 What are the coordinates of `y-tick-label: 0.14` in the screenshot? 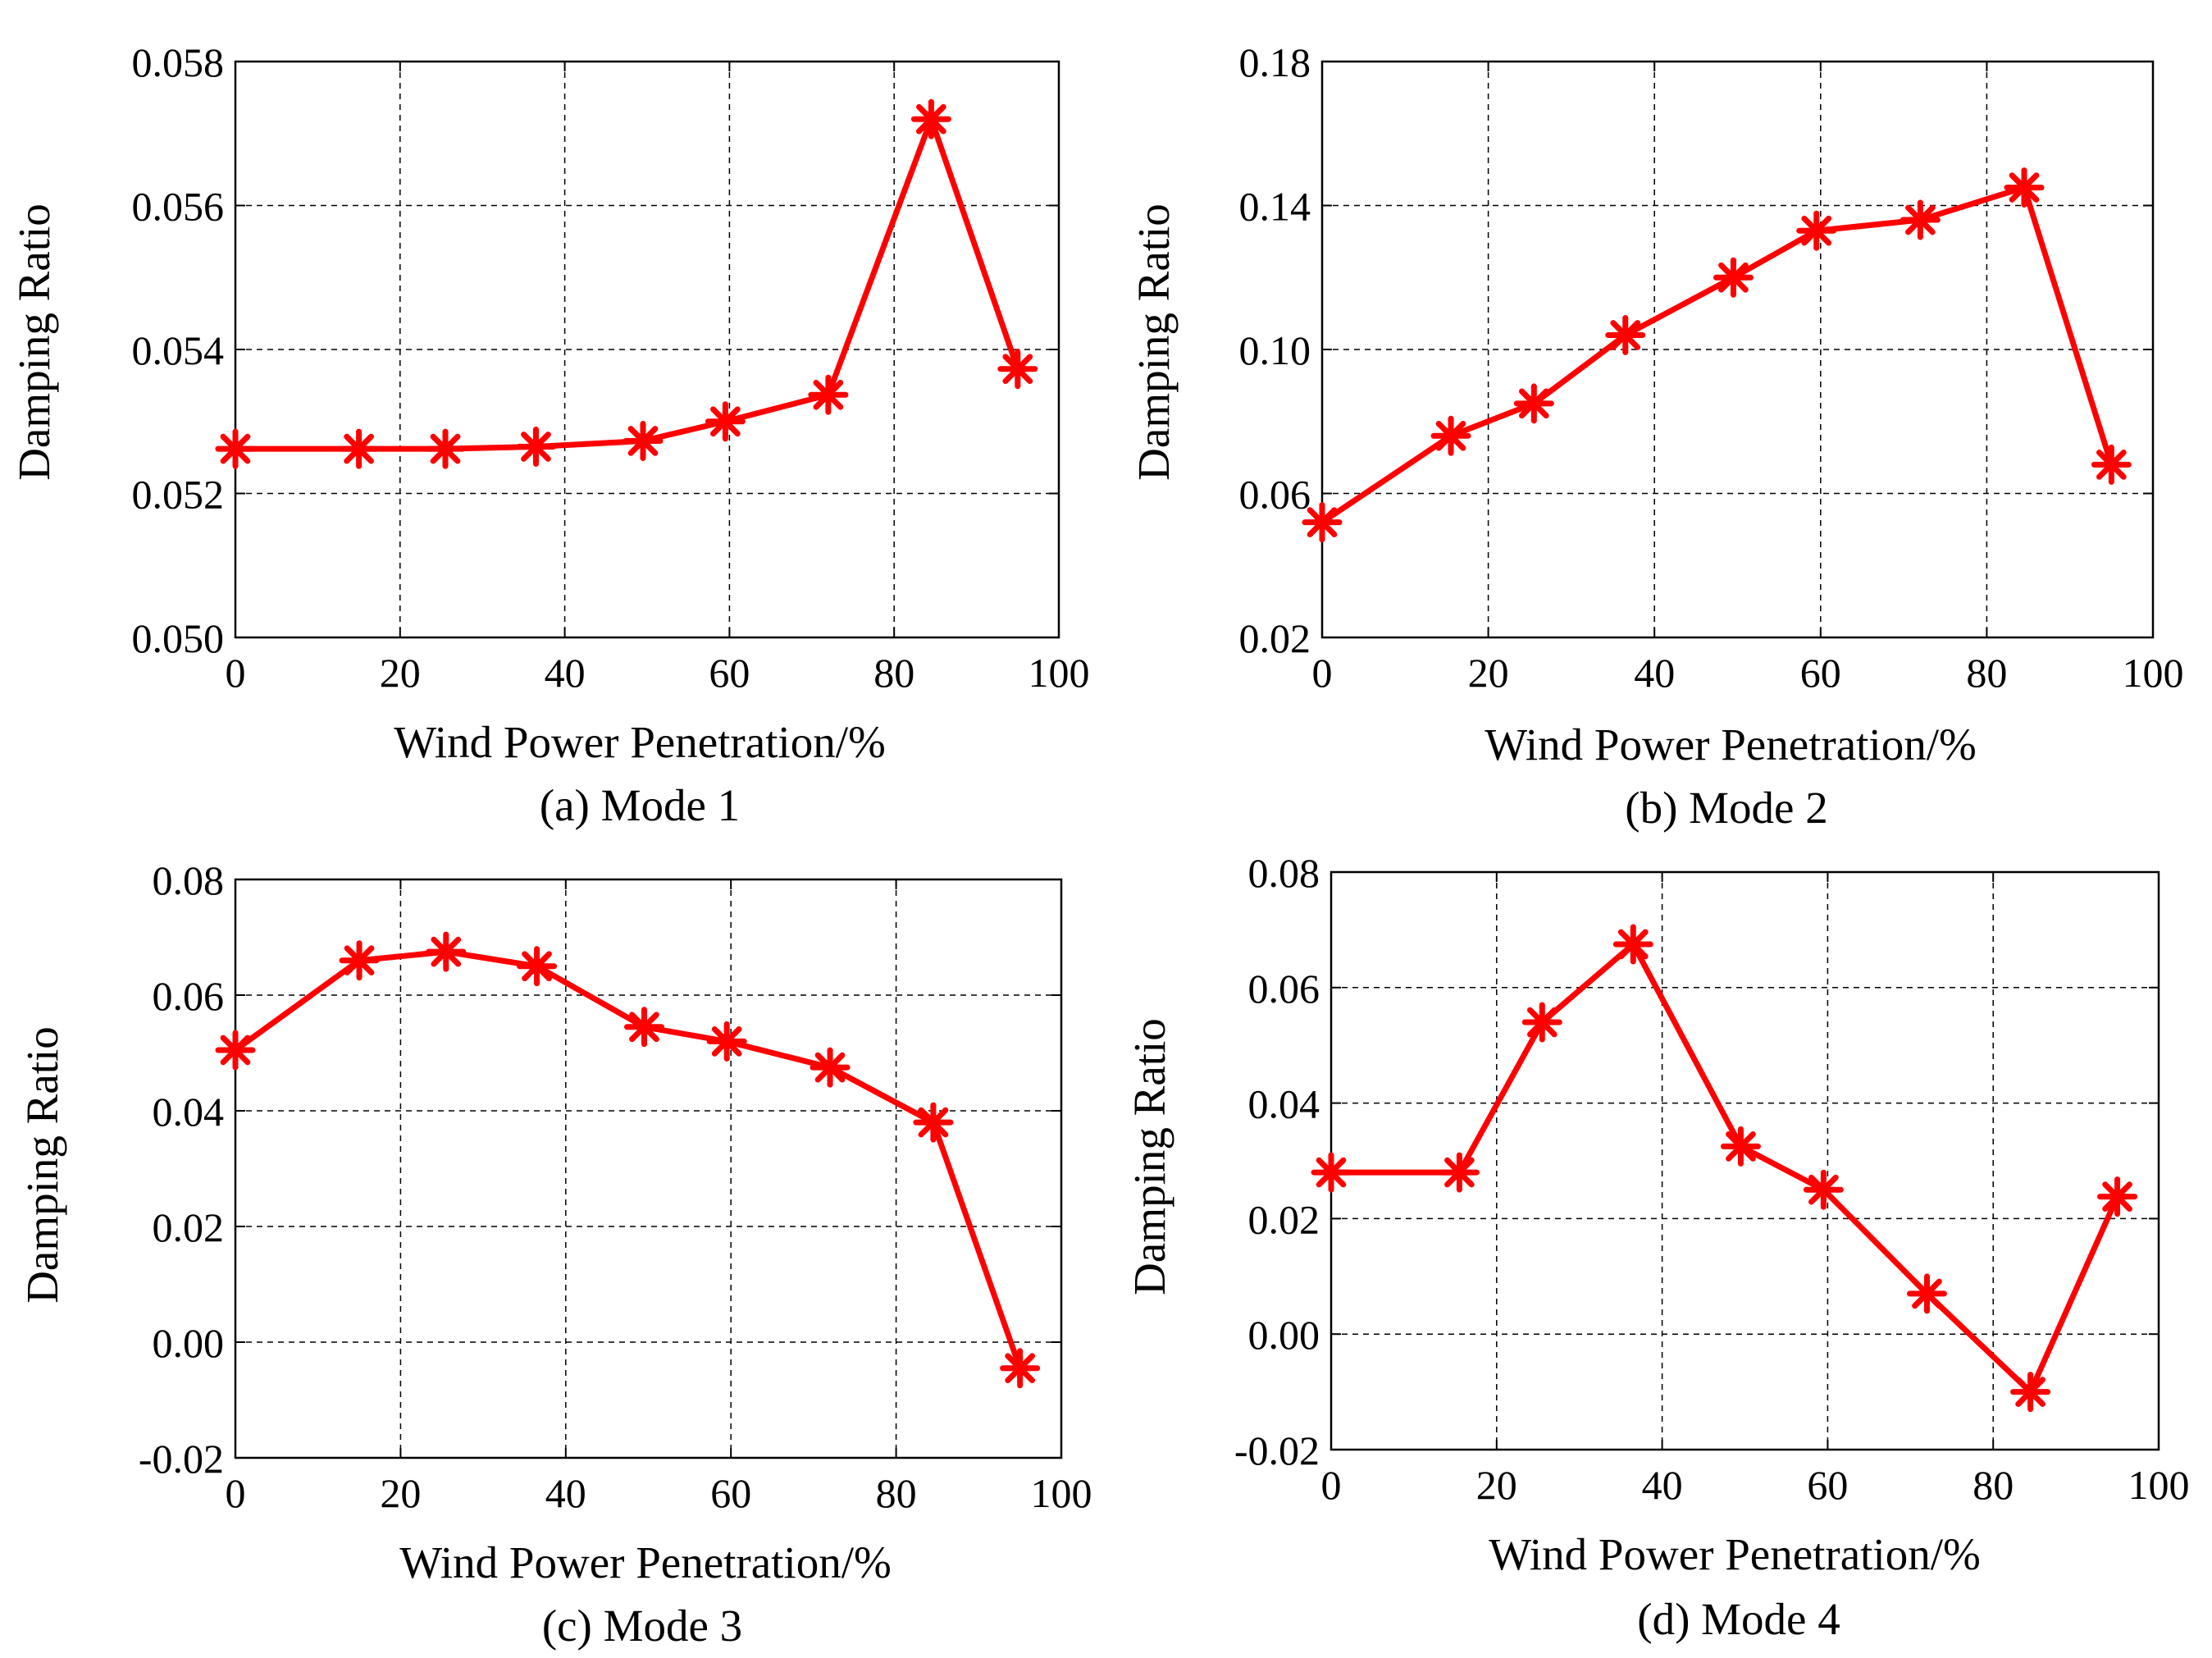 It's located at (1275, 207).